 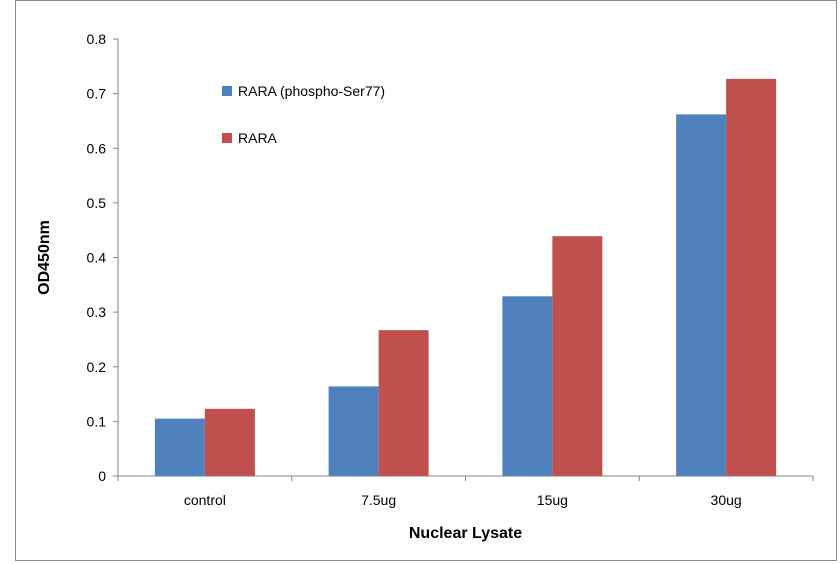 What do you see at coordinates (102, 476) in the screenshot?
I see `y-tick-label: 0` at bounding box center [102, 476].